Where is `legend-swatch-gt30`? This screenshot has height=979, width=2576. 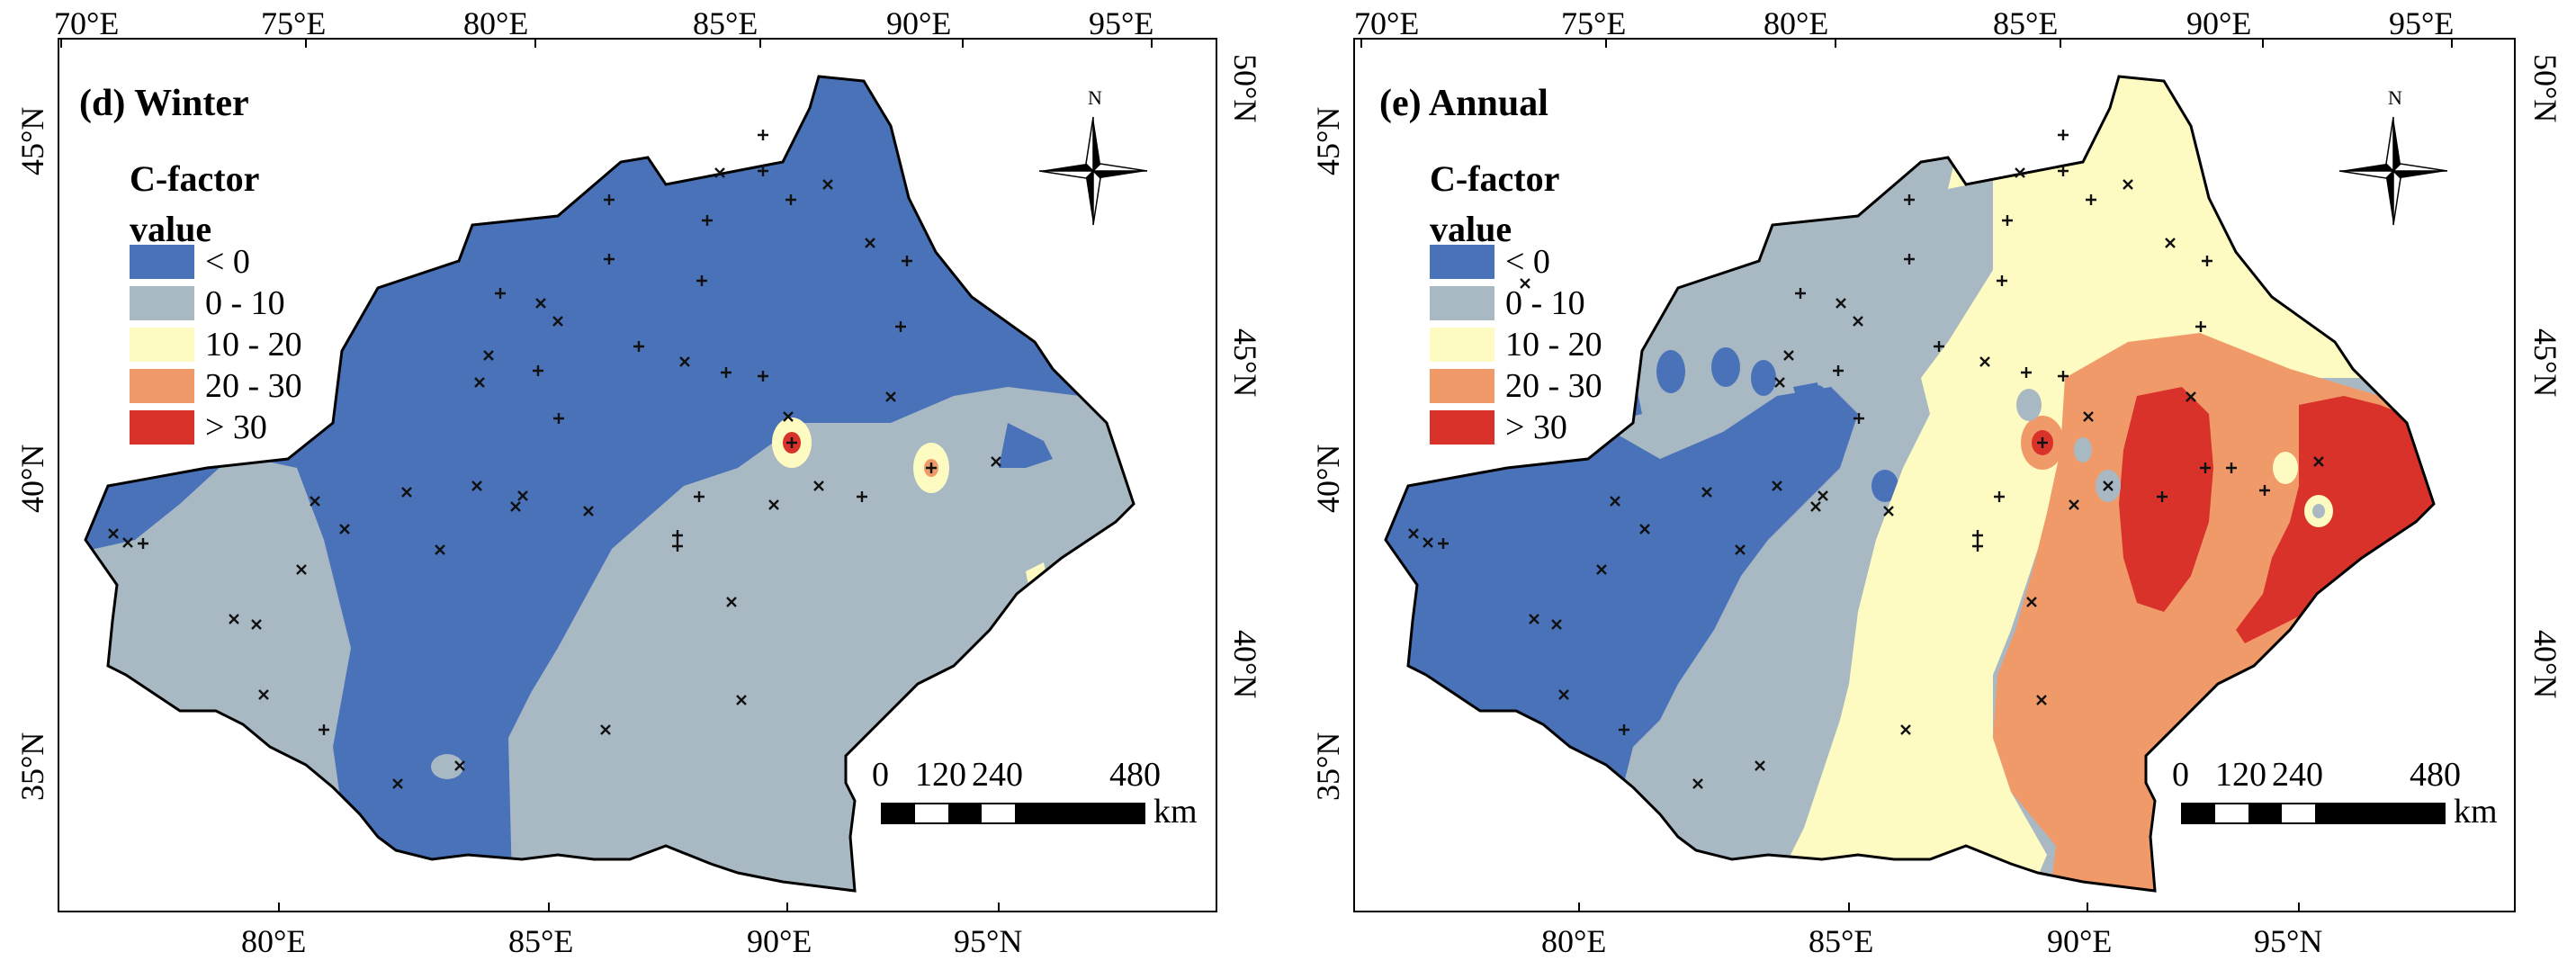 legend-swatch-gt30 is located at coordinates (1462, 427).